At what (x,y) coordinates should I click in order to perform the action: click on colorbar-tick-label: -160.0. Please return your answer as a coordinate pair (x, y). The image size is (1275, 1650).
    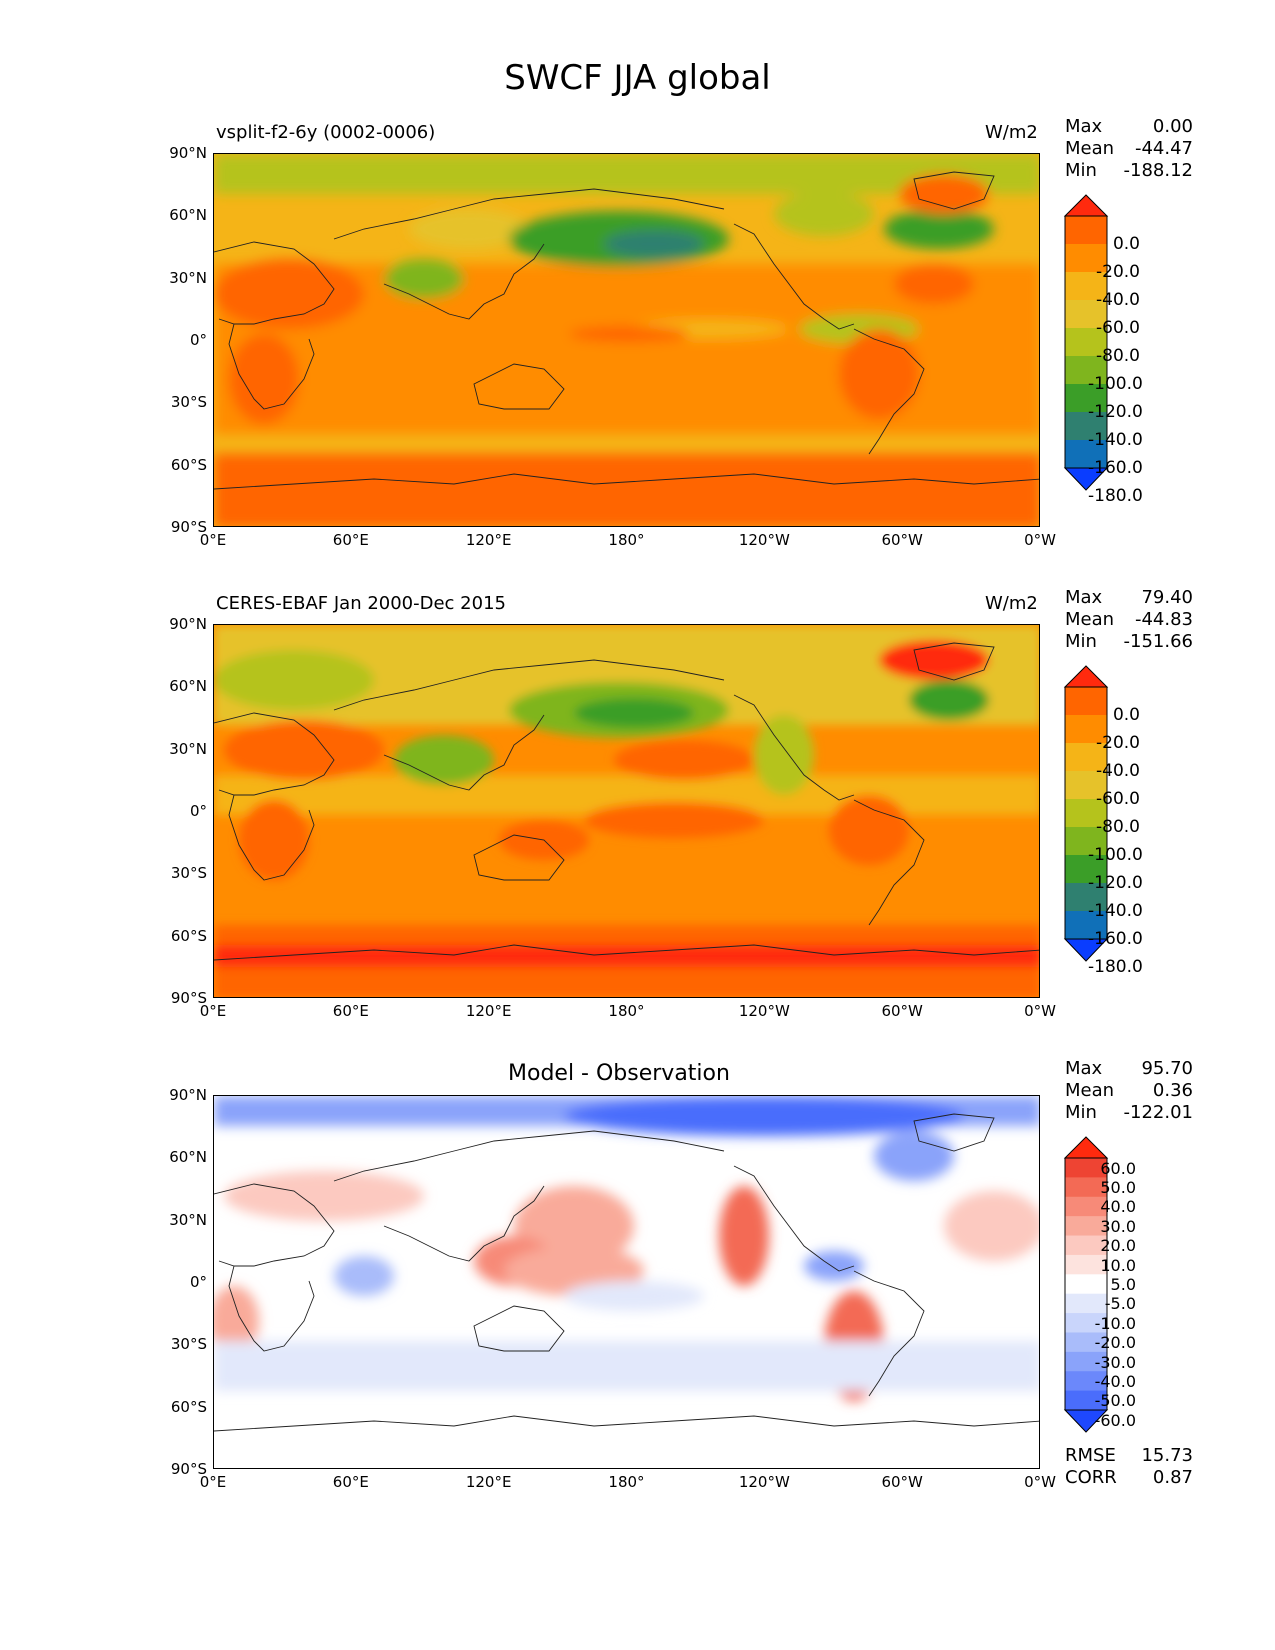
    Looking at the image, I should click on (1115, 468).